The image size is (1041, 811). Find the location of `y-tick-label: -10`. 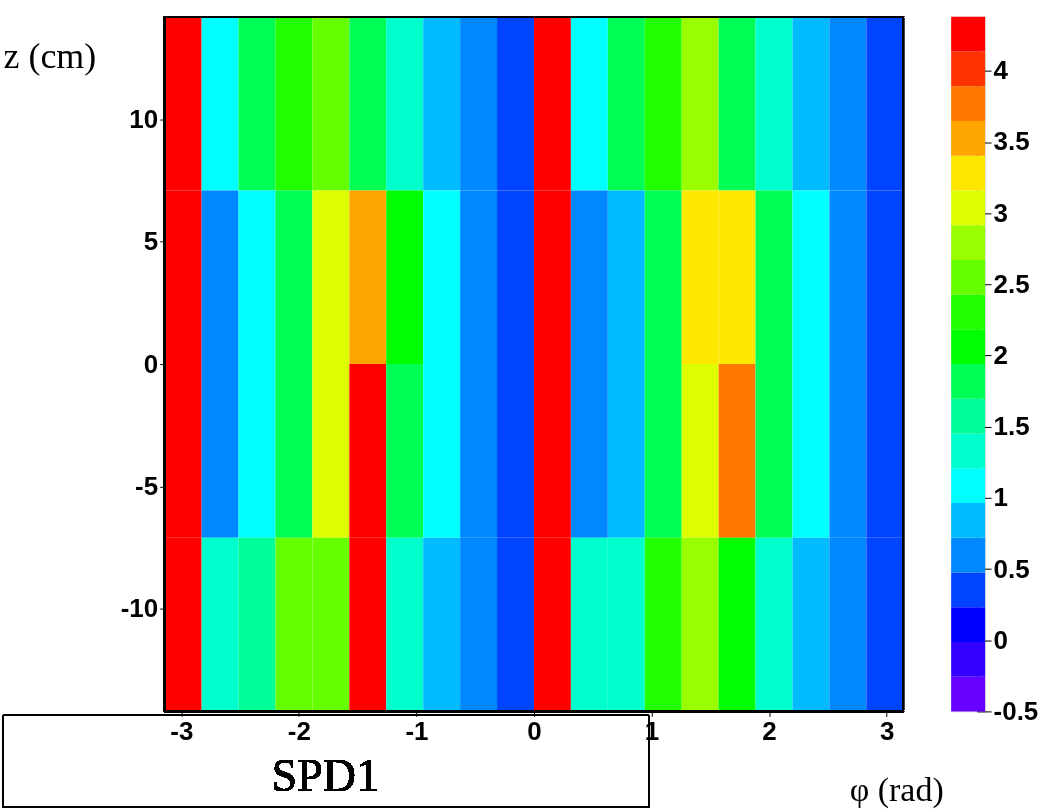

y-tick-label: -10 is located at coordinates (139, 608).